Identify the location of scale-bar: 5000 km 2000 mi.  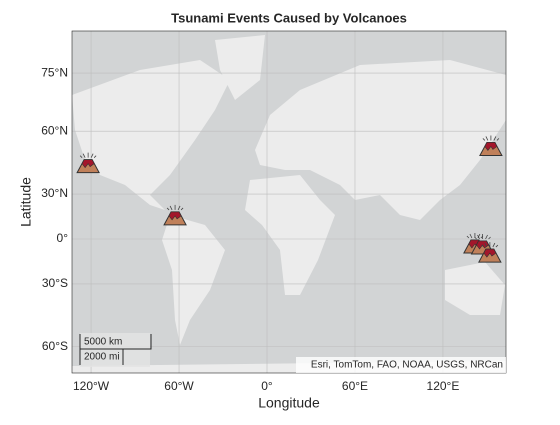
(115, 350).